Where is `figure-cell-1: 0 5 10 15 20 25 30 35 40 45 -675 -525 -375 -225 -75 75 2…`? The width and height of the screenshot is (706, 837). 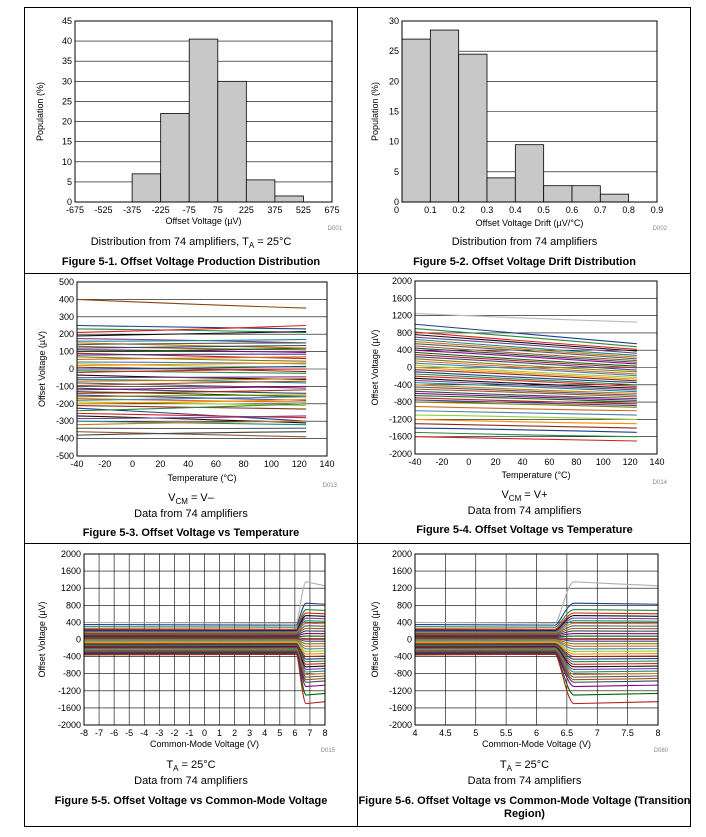
figure-cell-1: 0 5 10 15 20 25 30 35 40 45 -675 -525 -375 -225 -75 75 2… is located at coordinates (191, 141).